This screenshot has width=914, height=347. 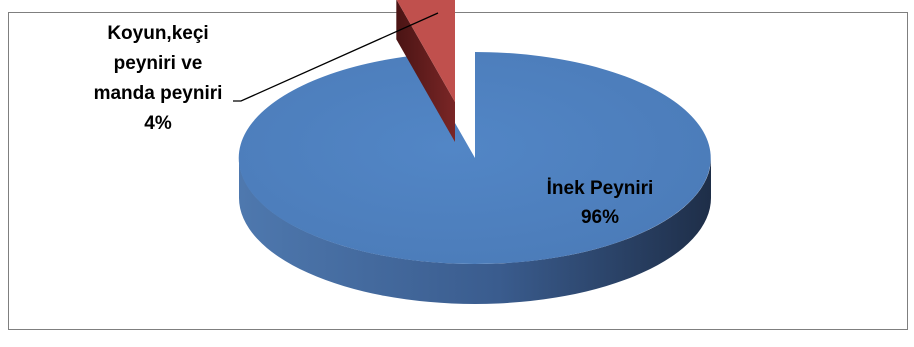 I want to click on data-label-koyun-keci-line-2: peyniri ve, so click(x=158, y=63).